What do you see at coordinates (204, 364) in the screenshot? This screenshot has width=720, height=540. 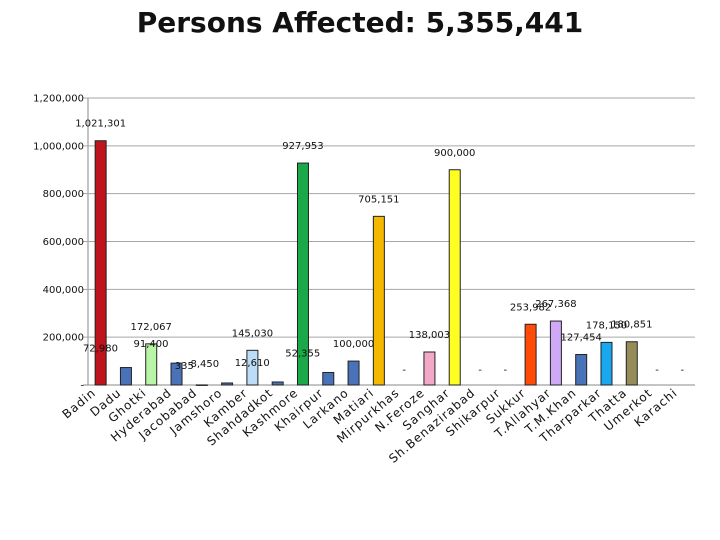 I see `data-label: 8,450` at bounding box center [204, 364].